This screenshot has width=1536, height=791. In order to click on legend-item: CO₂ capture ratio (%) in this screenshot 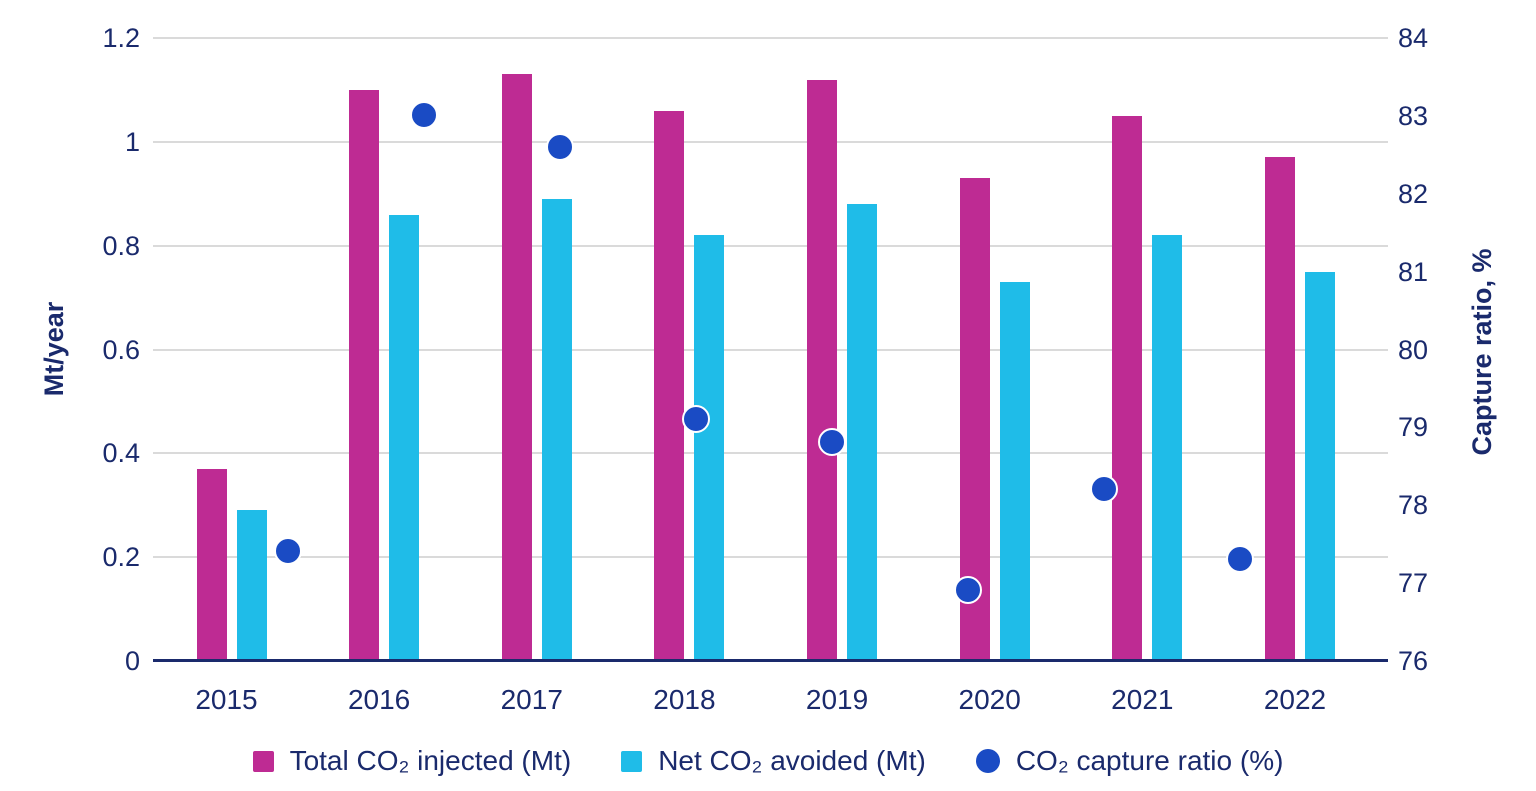, I will do `click(1129, 761)`.